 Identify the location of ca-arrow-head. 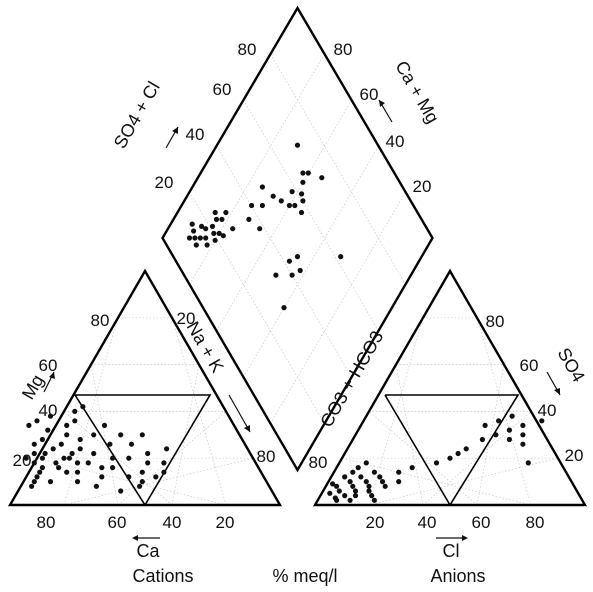
(135, 538).